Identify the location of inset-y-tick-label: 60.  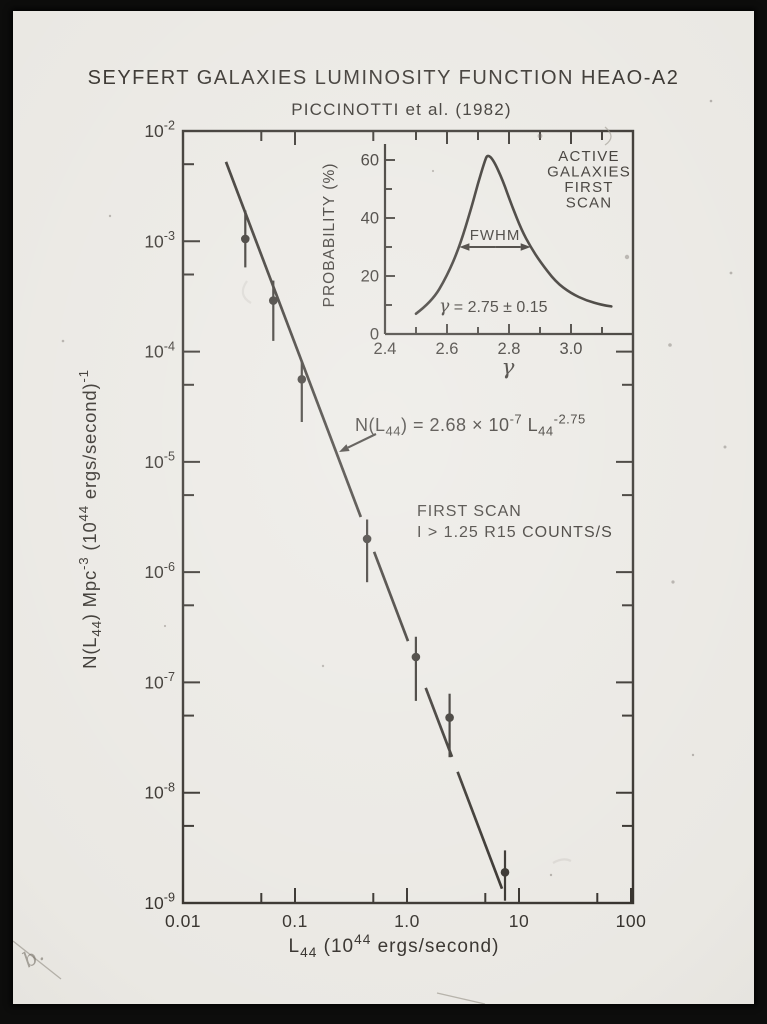
(370, 161).